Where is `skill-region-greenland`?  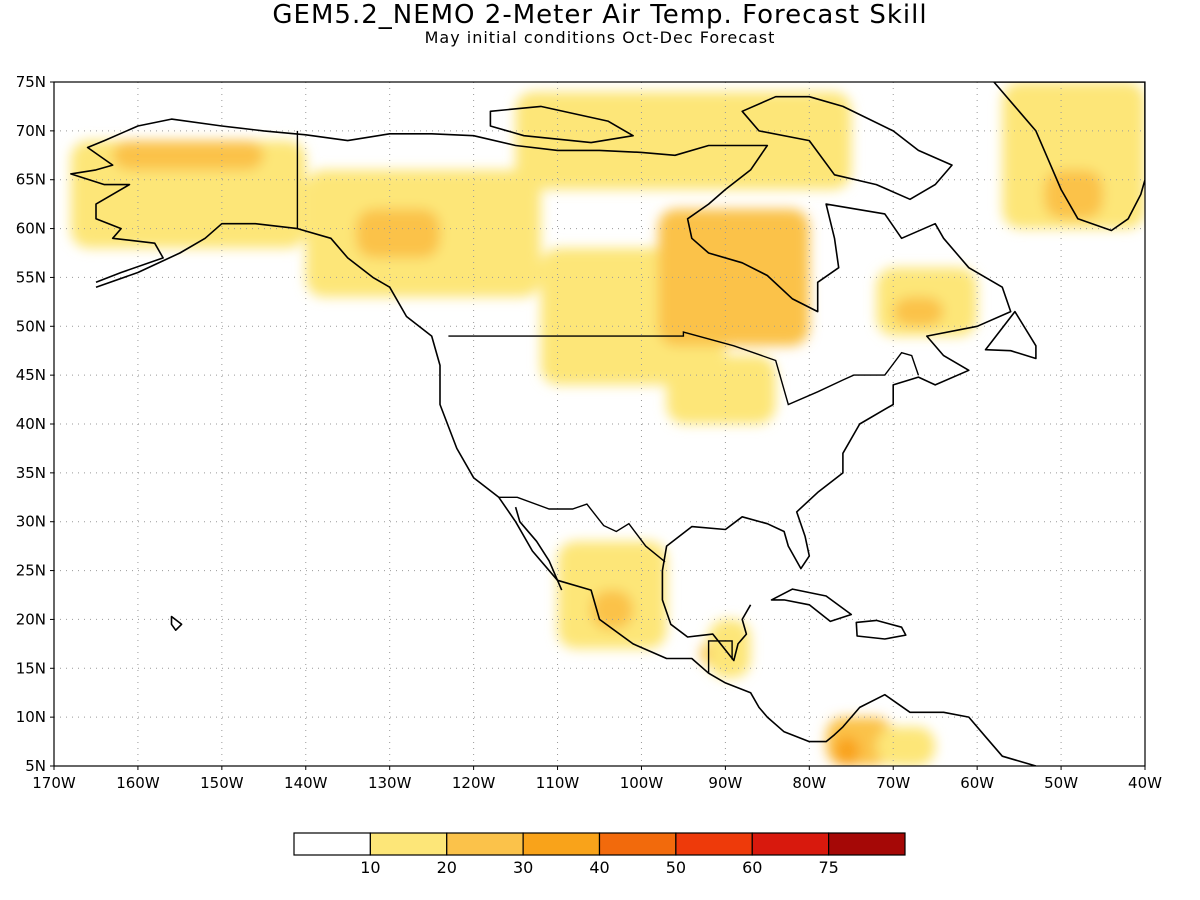
skill-region-greenland is located at coordinates (1073, 155).